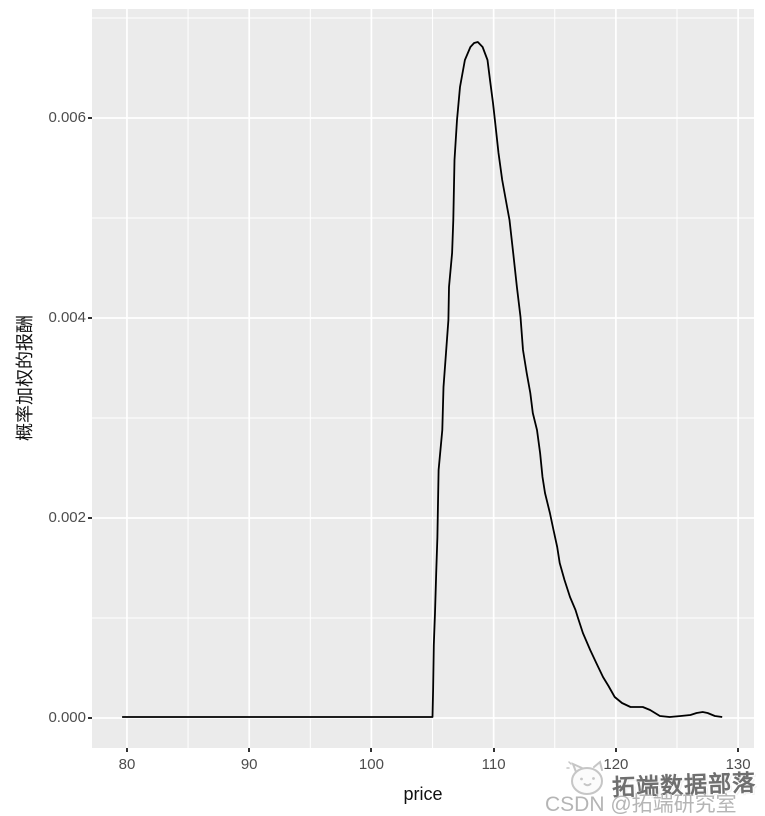 The image size is (765, 816). Describe the element at coordinates (67, 517) in the screenshot. I see `y-tick-label: 0.002` at that location.